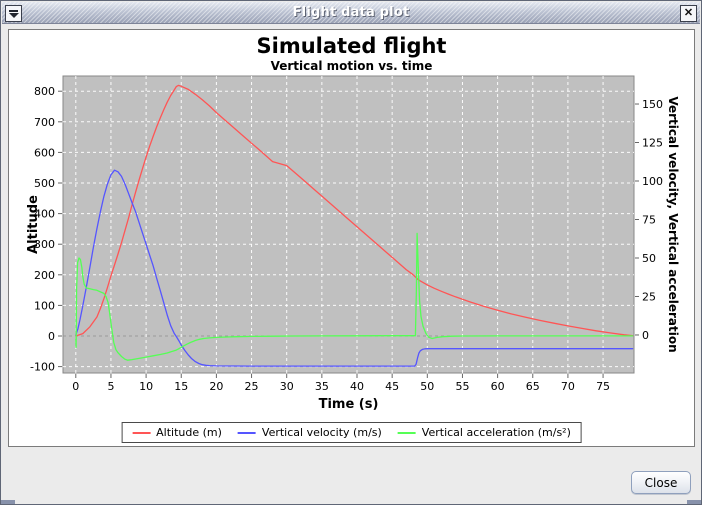 Image resolution: width=702 pixels, height=505 pixels. What do you see at coordinates (44, 152) in the screenshot?
I see `left-tick-label: 600` at bounding box center [44, 152].